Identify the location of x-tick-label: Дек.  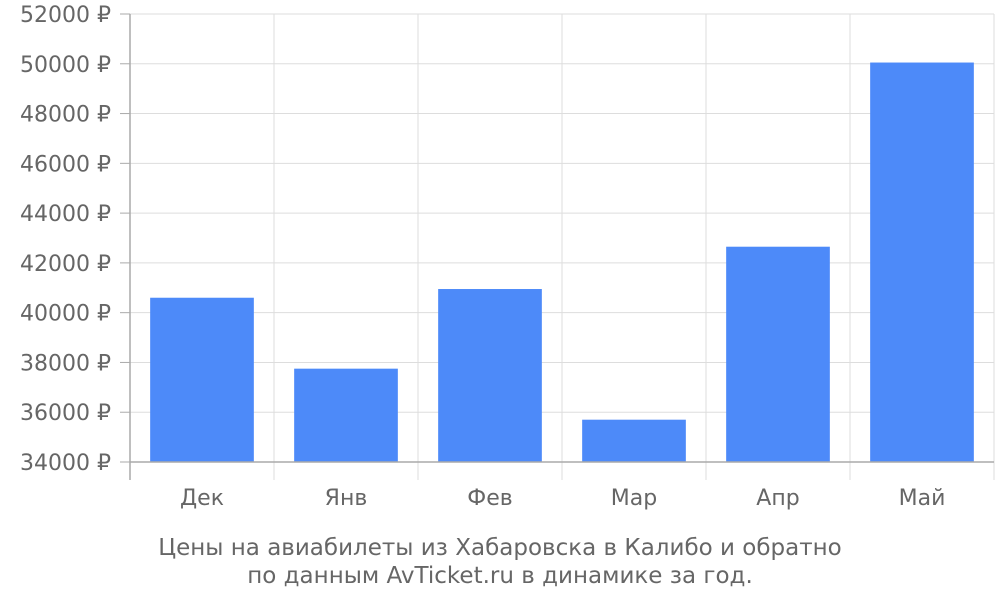
(202, 498).